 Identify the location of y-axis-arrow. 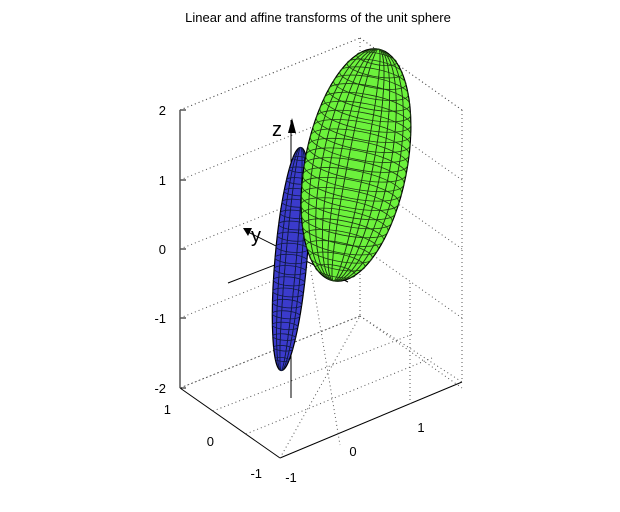
(247, 232).